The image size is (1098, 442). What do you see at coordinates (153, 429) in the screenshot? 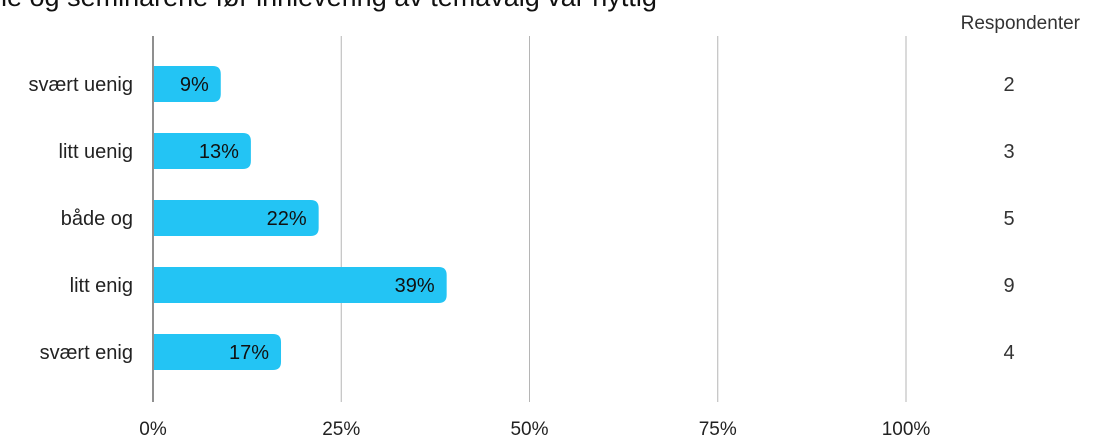
I see `x-tick-label: 0%` at bounding box center [153, 429].